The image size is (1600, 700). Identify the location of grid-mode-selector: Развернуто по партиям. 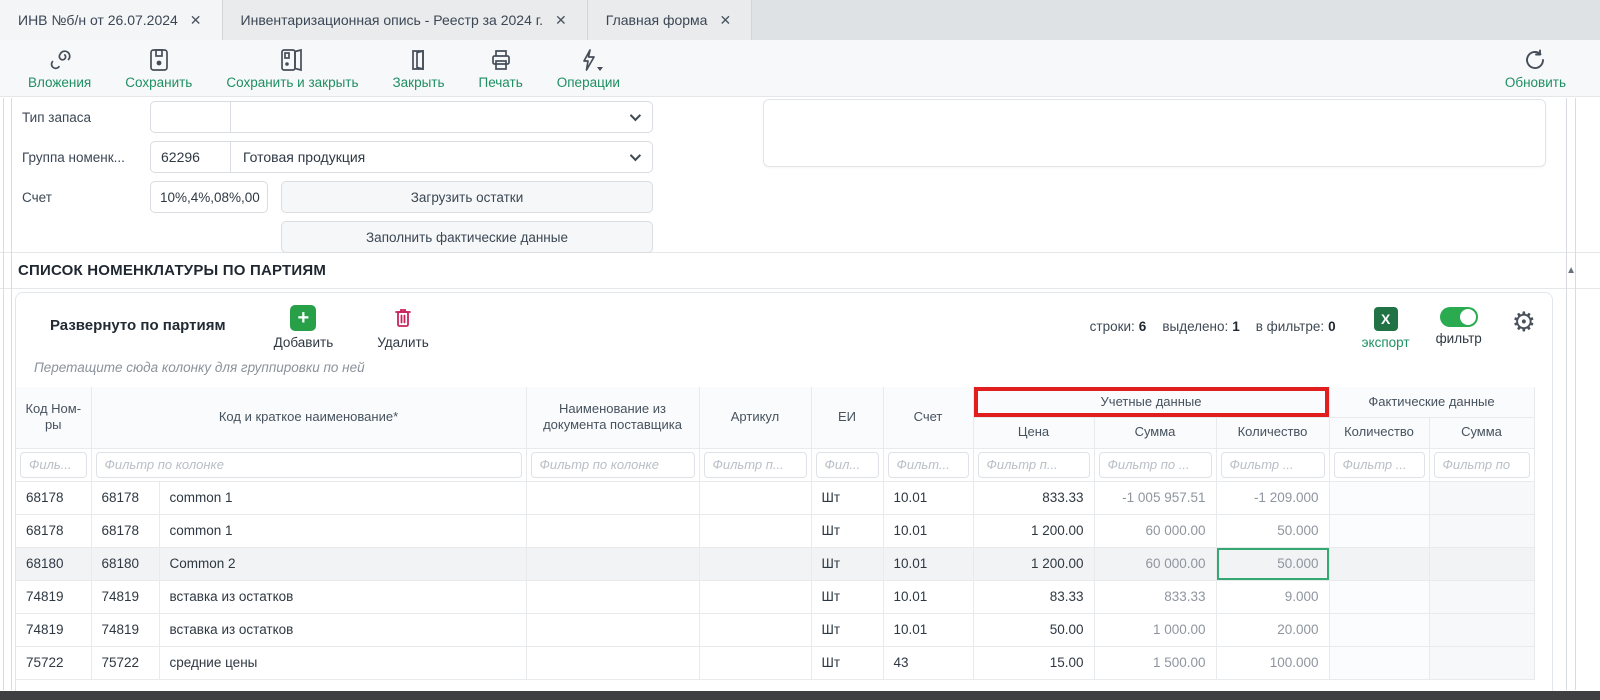
(138, 325).